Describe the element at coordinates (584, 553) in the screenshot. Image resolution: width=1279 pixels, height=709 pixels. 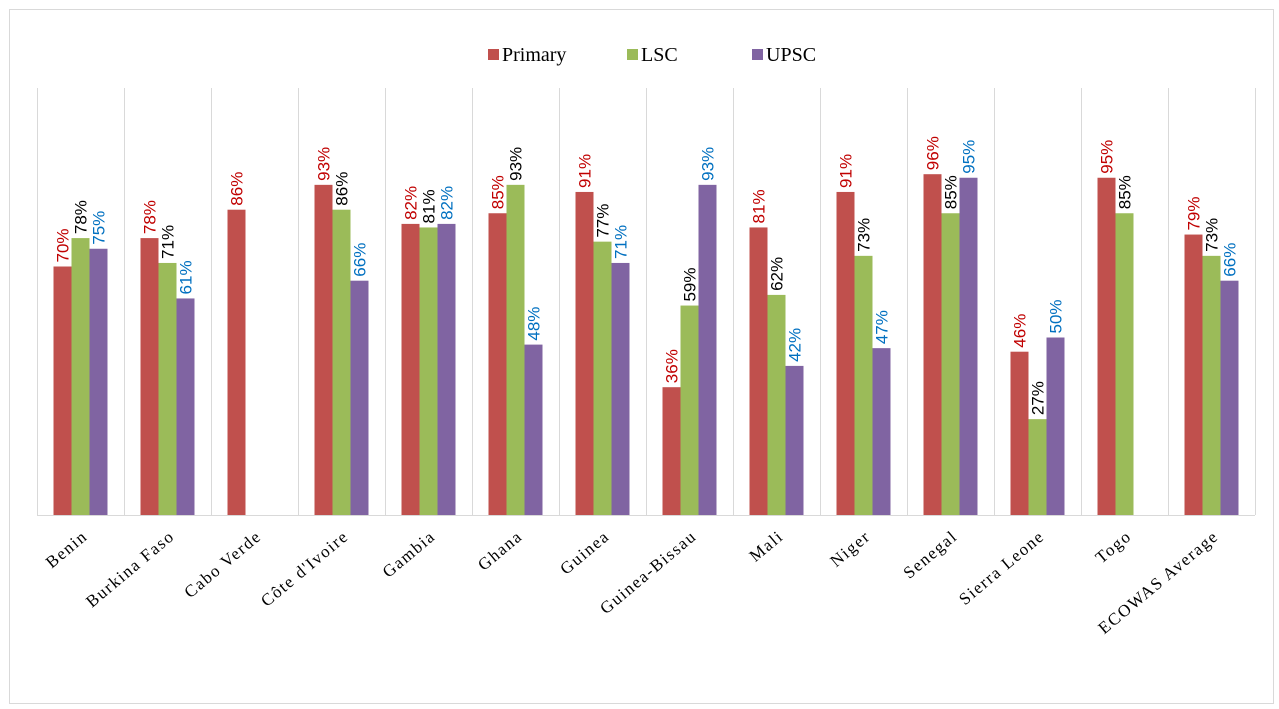
I see `category-label: Guinea` at that location.